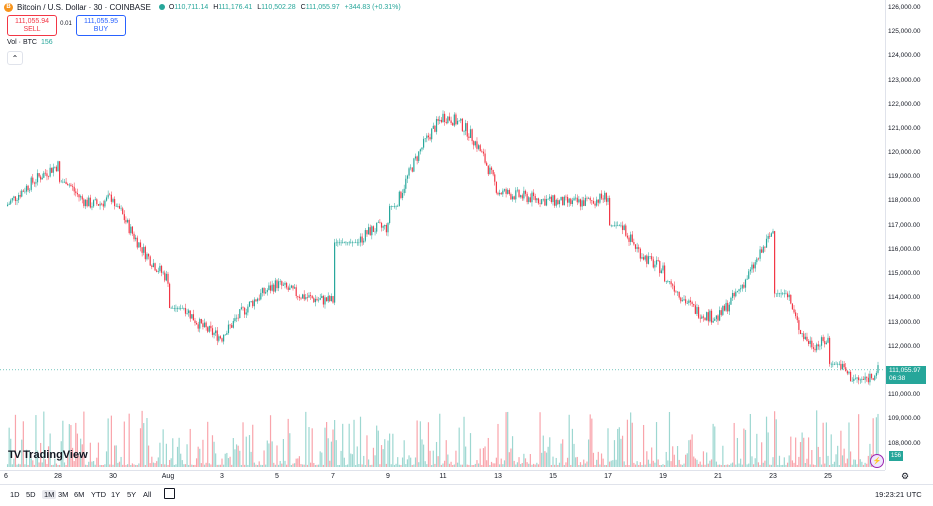 Image resolution: width=933 pixels, height=506 pixels. What do you see at coordinates (132, 494) in the screenshot?
I see `range-button-5y: 5Y` at bounding box center [132, 494].